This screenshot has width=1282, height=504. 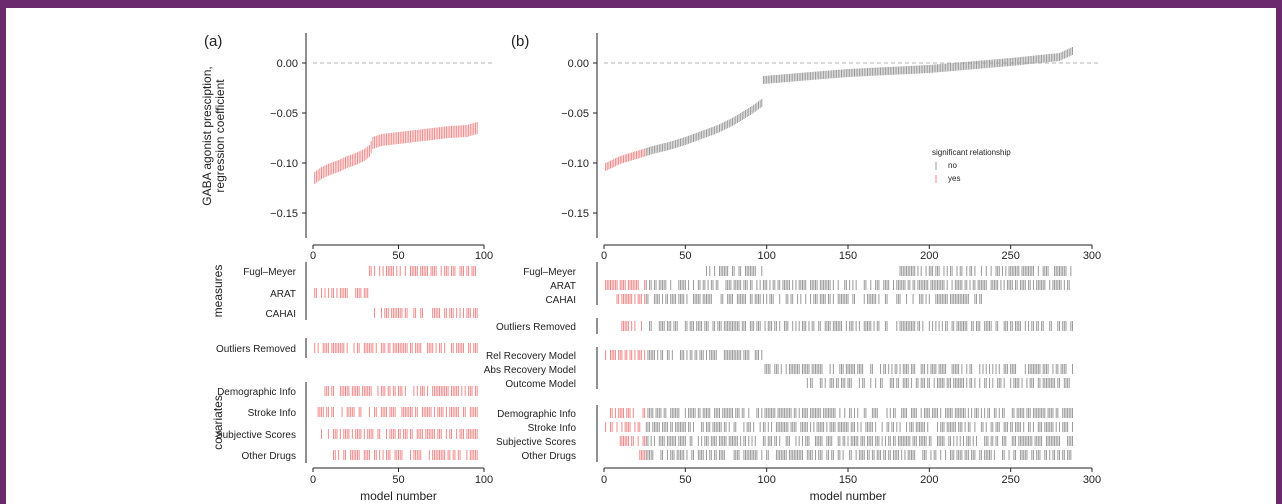 What do you see at coordinates (848, 256) in the screenshot?
I see `x-tick-label: 150` at bounding box center [848, 256].